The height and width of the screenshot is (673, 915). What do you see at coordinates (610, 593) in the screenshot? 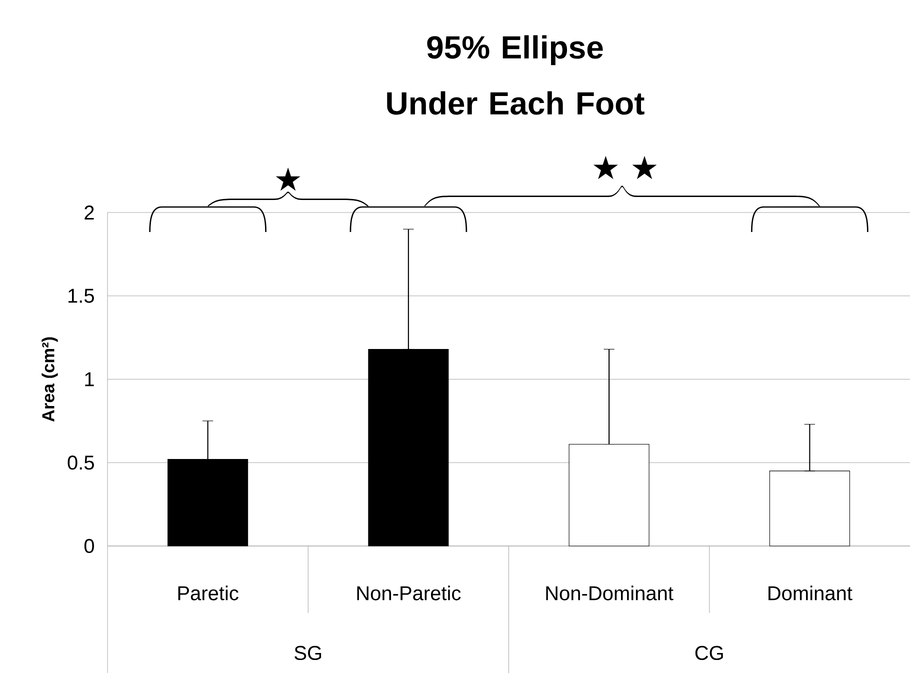
I see `x-tick-label: Non-Dominant` at bounding box center [610, 593].